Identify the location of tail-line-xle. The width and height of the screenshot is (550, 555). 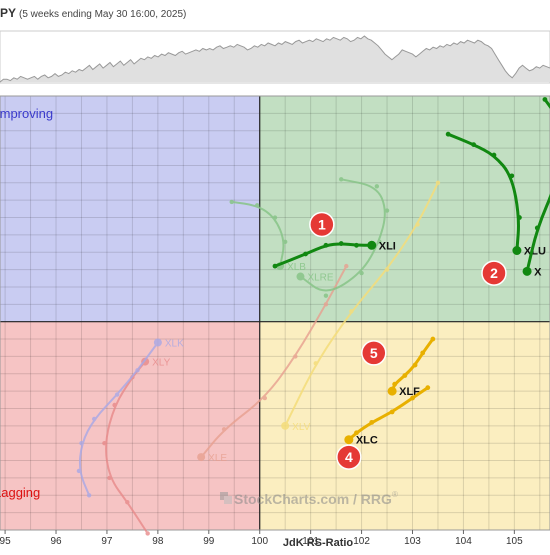
(274, 362).